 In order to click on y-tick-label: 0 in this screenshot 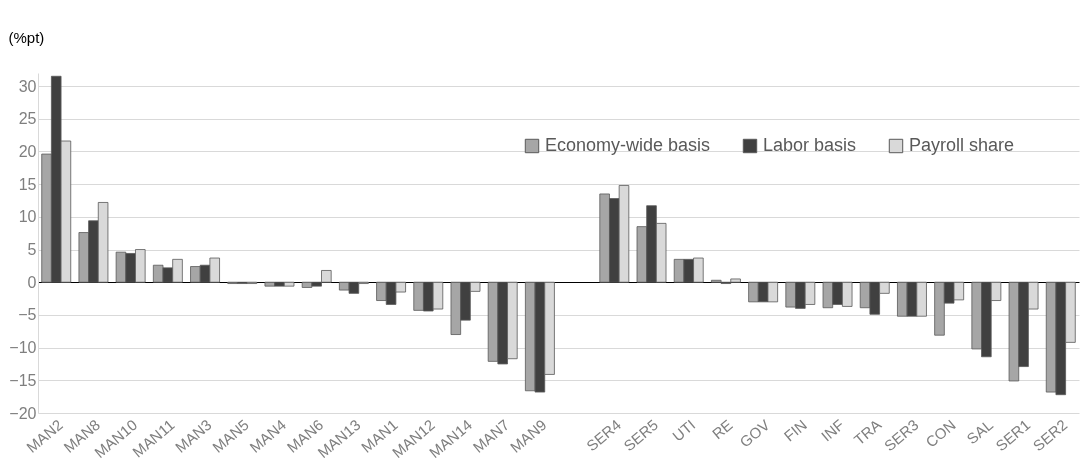, I will do `click(32, 282)`.